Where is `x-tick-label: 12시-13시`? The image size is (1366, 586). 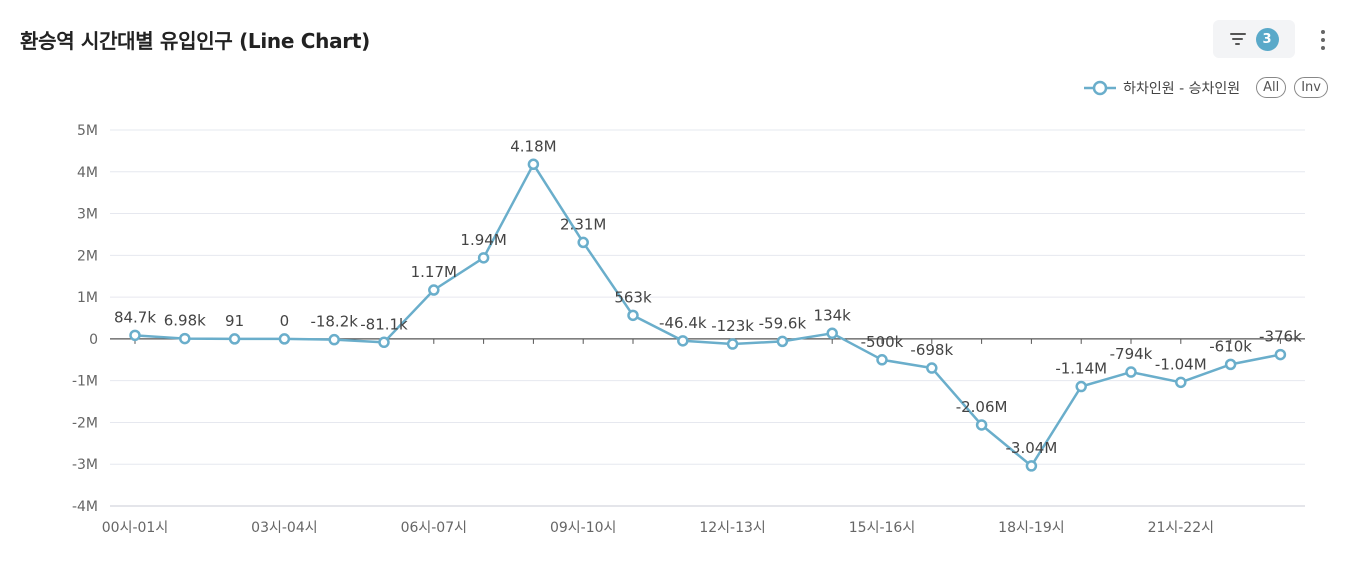 x-tick-label: 12시-13시 is located at coordinates (732, 528).